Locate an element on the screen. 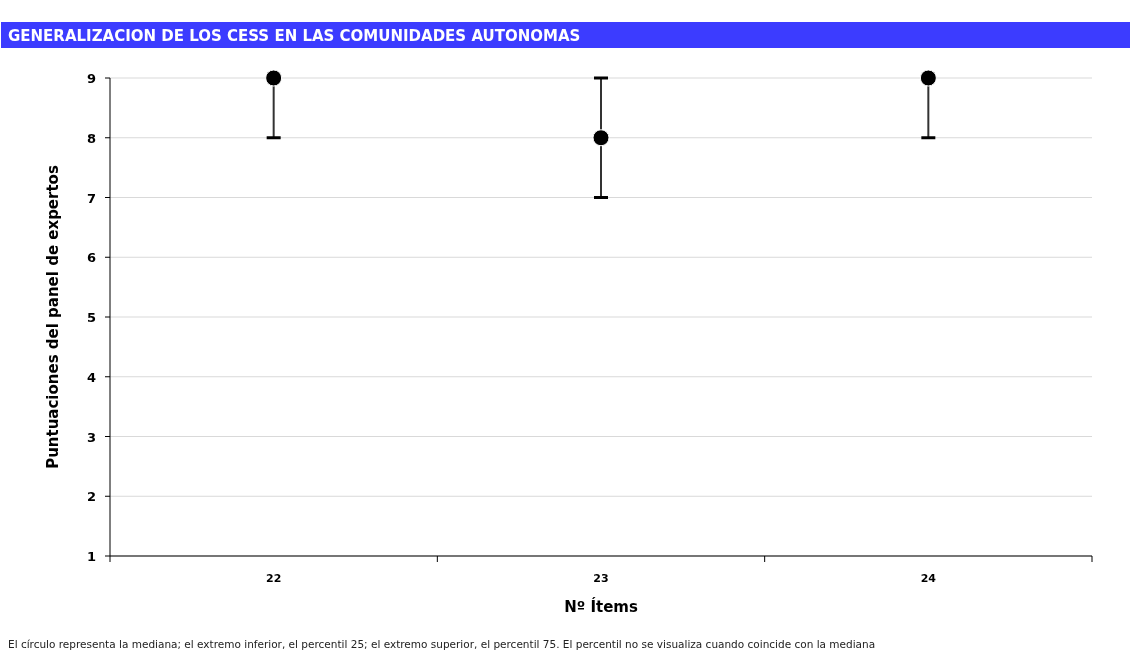 The image size is (1130, 657). y-tick-label: 5 is located at coordinates (91, 317).